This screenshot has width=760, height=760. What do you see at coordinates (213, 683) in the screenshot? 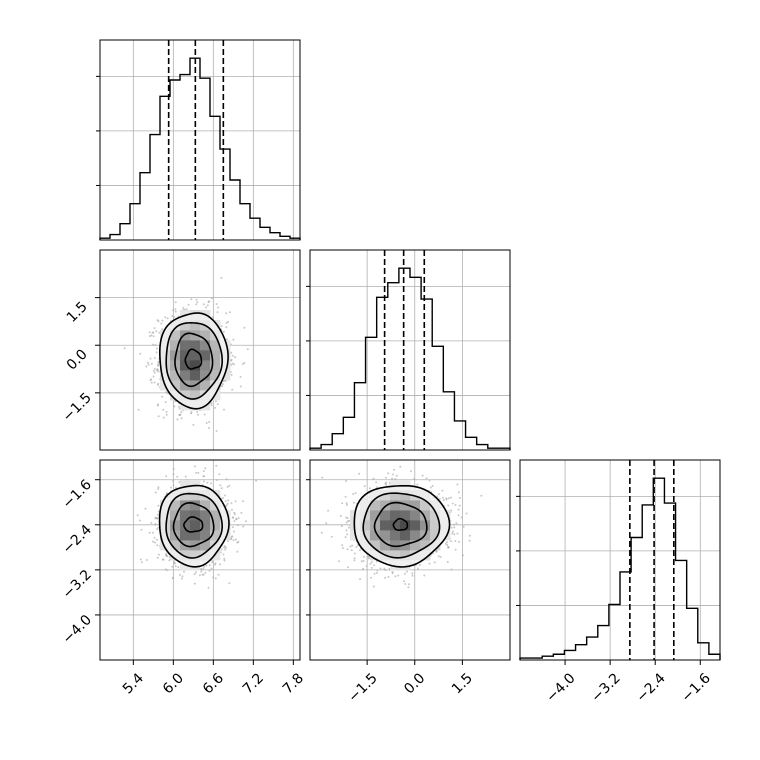
I see `xtick-label-p0-2: 6.6` at bounding box center [213, 683].